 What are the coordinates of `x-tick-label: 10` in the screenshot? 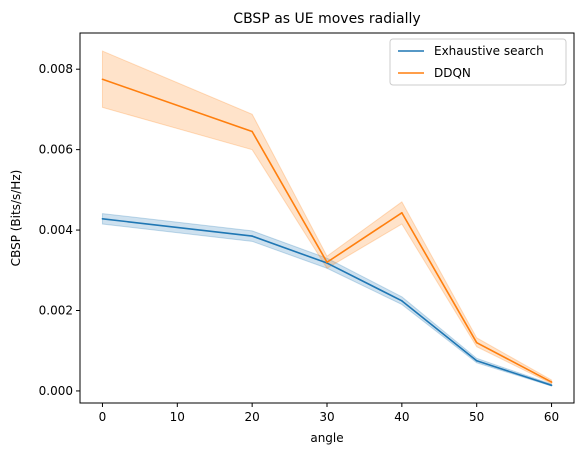 It's located at (177, 417).